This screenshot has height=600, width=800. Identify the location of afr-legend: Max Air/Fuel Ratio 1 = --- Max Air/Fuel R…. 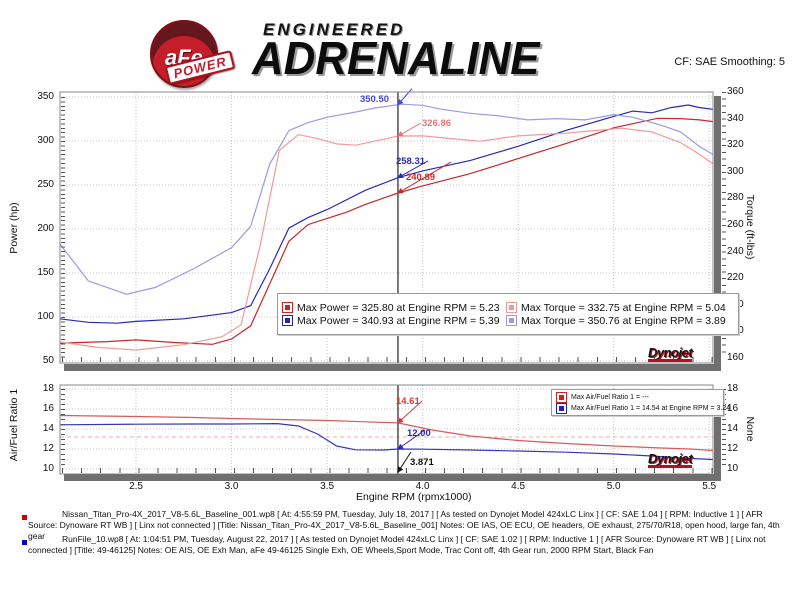
(640, 402).